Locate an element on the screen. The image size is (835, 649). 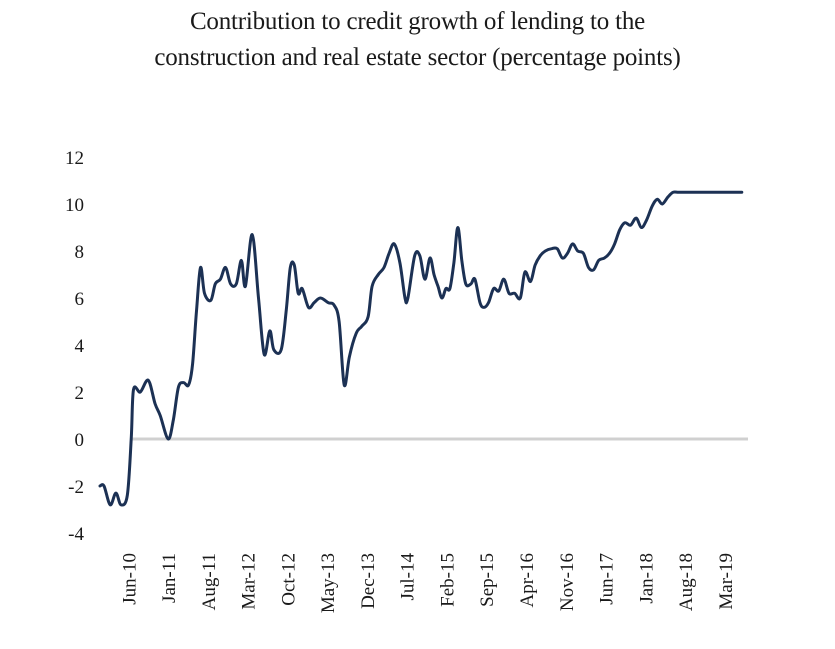
x-tick-label: Apr-16 is located at coordinates (527, 580).